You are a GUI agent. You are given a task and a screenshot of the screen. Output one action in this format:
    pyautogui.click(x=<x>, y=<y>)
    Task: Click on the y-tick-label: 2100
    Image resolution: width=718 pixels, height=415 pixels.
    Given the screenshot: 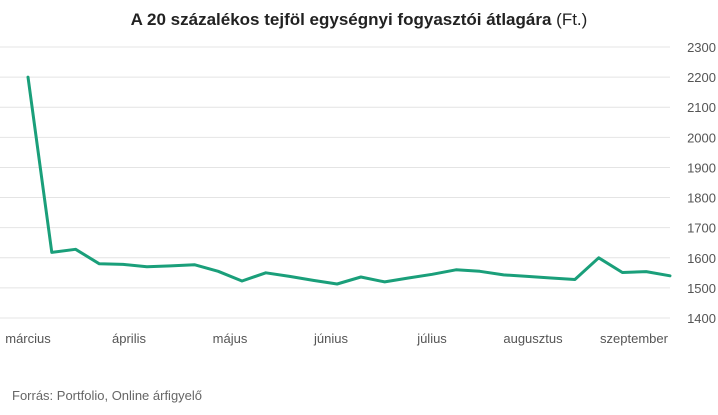 What is the action you would take?
    pyautogui.click(x=701, y=107)
    